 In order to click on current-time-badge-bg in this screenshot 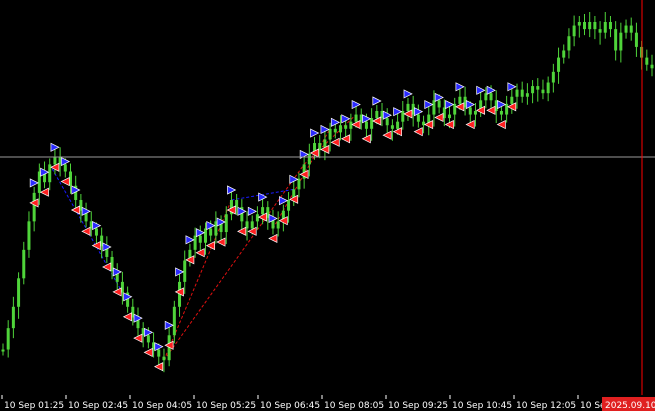, I will do `click(628, 404)`.